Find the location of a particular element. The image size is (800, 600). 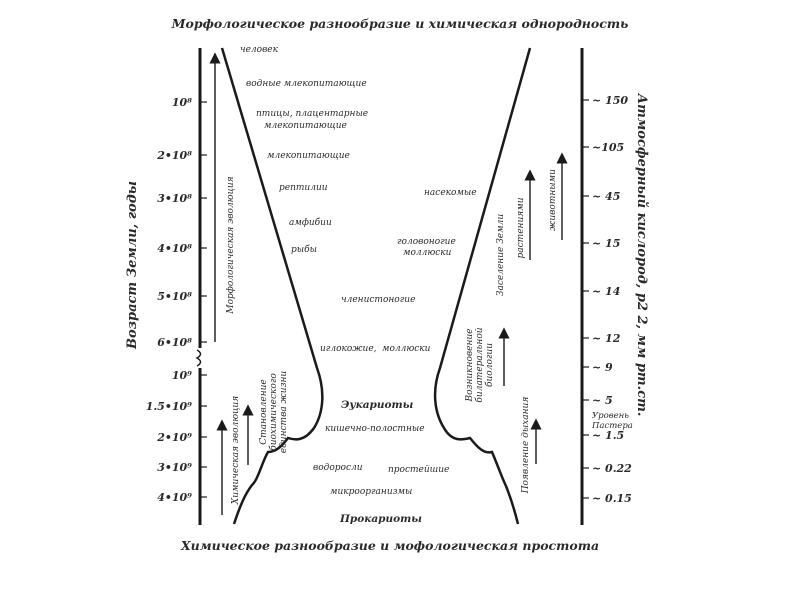

right-tick-5: ~ 12 is located at coordinates (606, 338).